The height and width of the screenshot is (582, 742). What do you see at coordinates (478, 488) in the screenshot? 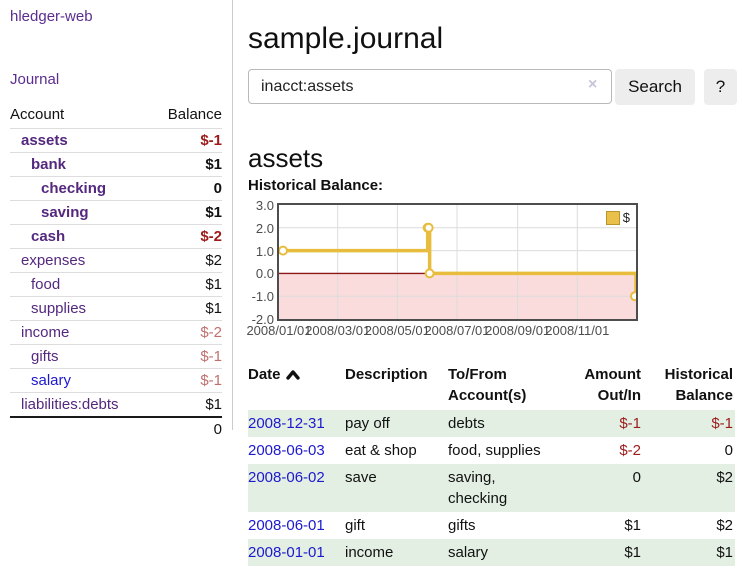
I see `transaction-accounts: saving, checking` at bounding box center [478, 488].